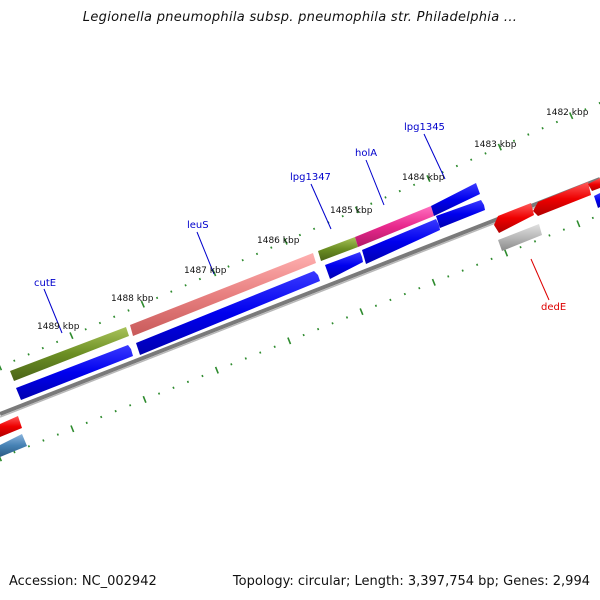 Image resolution: width=600 pixels, height=600 pixels. Describe the element at coordinates (53, 311) in the screenshot. I see `leader-cute` at that location.